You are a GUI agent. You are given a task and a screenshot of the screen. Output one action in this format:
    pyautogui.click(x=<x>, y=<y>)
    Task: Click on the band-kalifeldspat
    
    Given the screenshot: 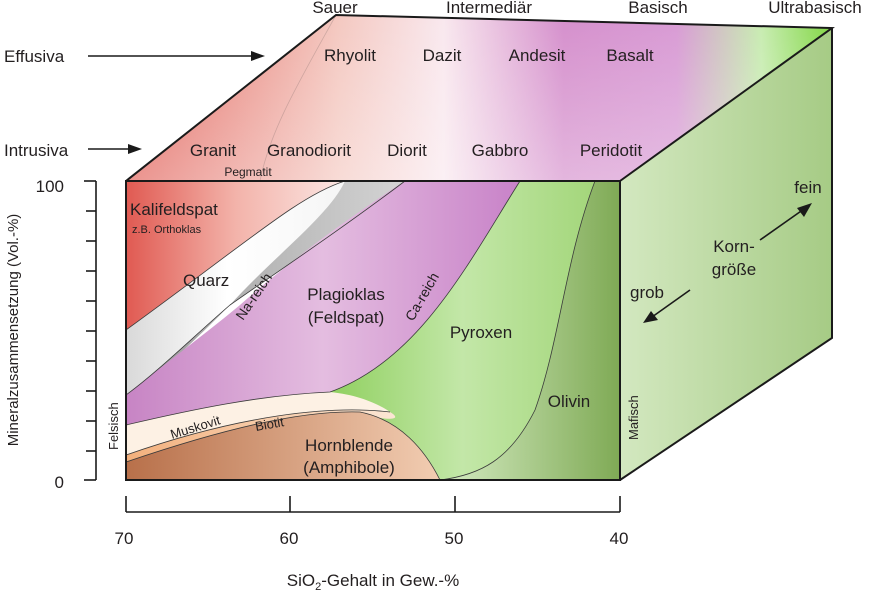 What is the action you would take?
    pyautogui.click(x=235, y=255)
    